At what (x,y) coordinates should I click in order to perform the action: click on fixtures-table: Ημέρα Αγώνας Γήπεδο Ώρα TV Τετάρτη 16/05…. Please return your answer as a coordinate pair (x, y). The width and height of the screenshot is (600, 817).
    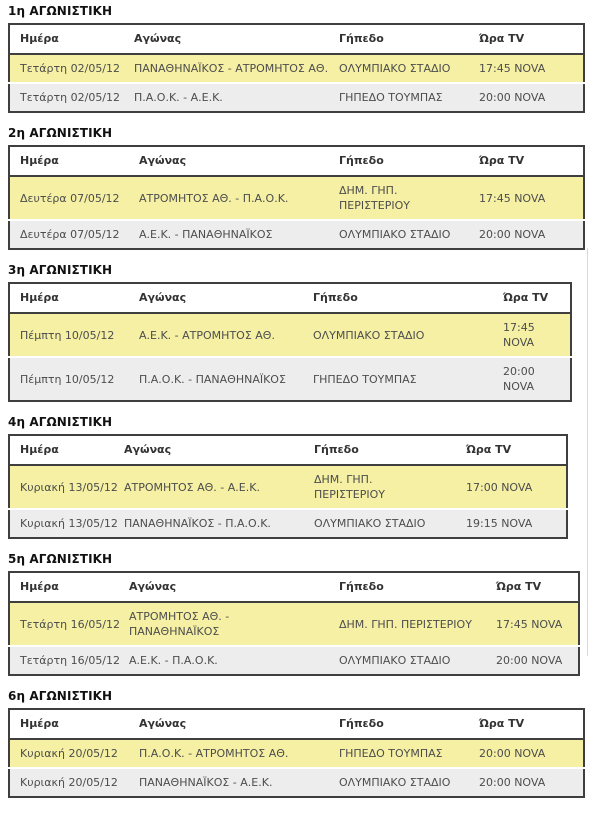
    Looking at the image, I should click on (294, 623).